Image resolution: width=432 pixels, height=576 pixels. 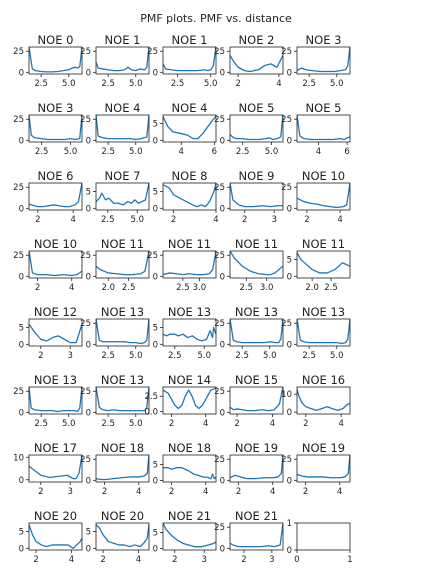 I want to click on subplot: NOE 18 0 25 2 4, so click(x=115, y=469).